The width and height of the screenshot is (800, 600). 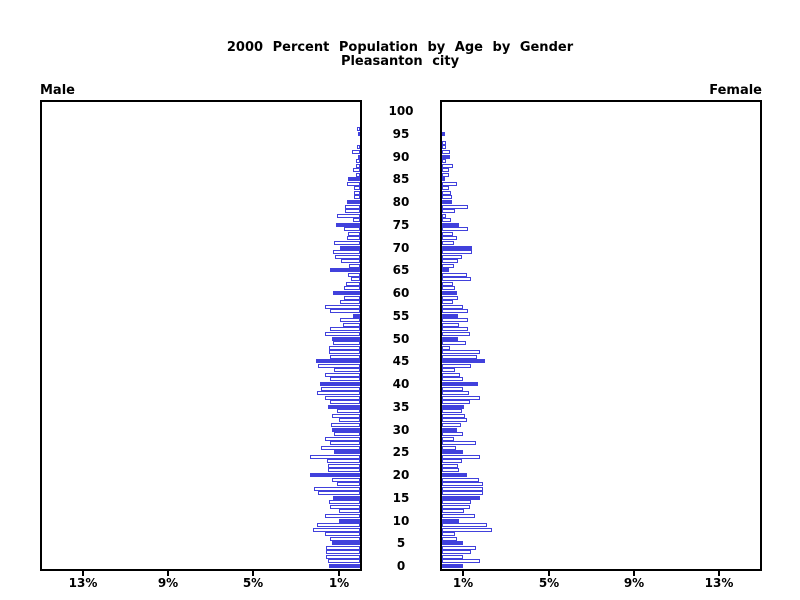 I want to click on age-tick-label-100: 100, so click(x=401, y=111).